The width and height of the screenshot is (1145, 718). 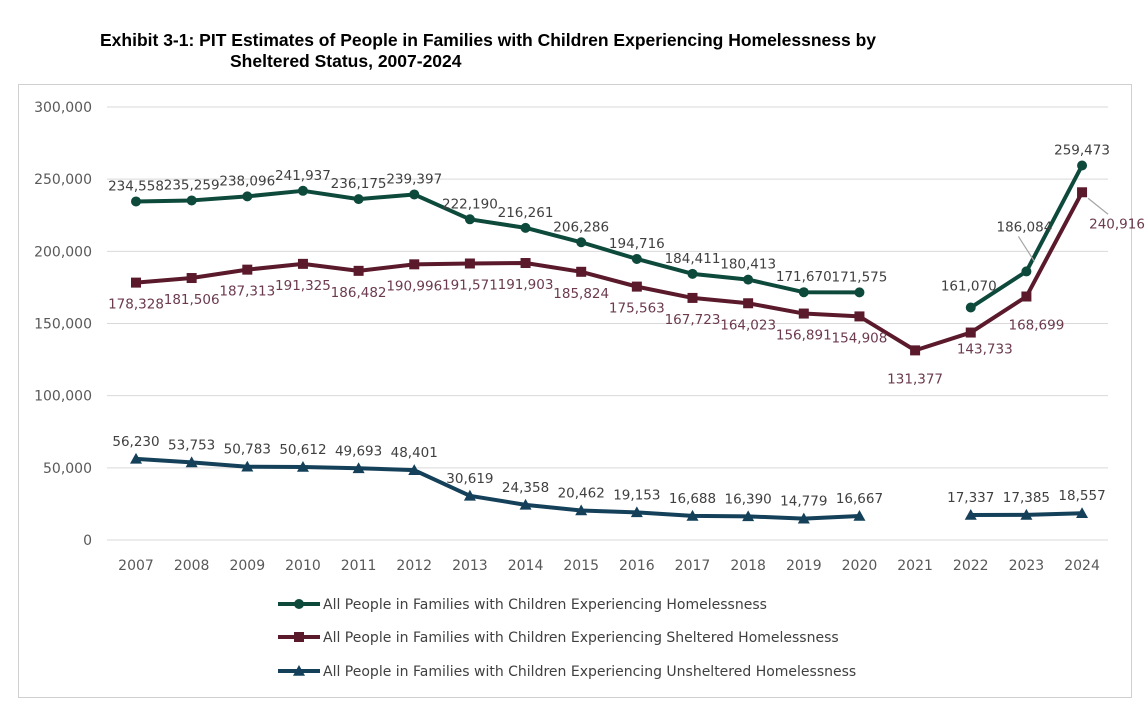 What do you see at coordinates (525, 488) in the screenshot?
I see `data-label: 24,358` at bounding box center [525, 488].